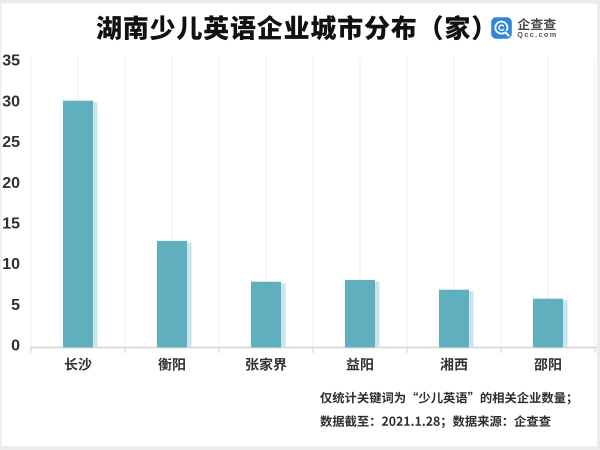 This screenshot has width=600, height=450. What do you see at coordinates (11, 142) in the screenshot?
I see `svg-text: 25` at bounding box center [11, 142].